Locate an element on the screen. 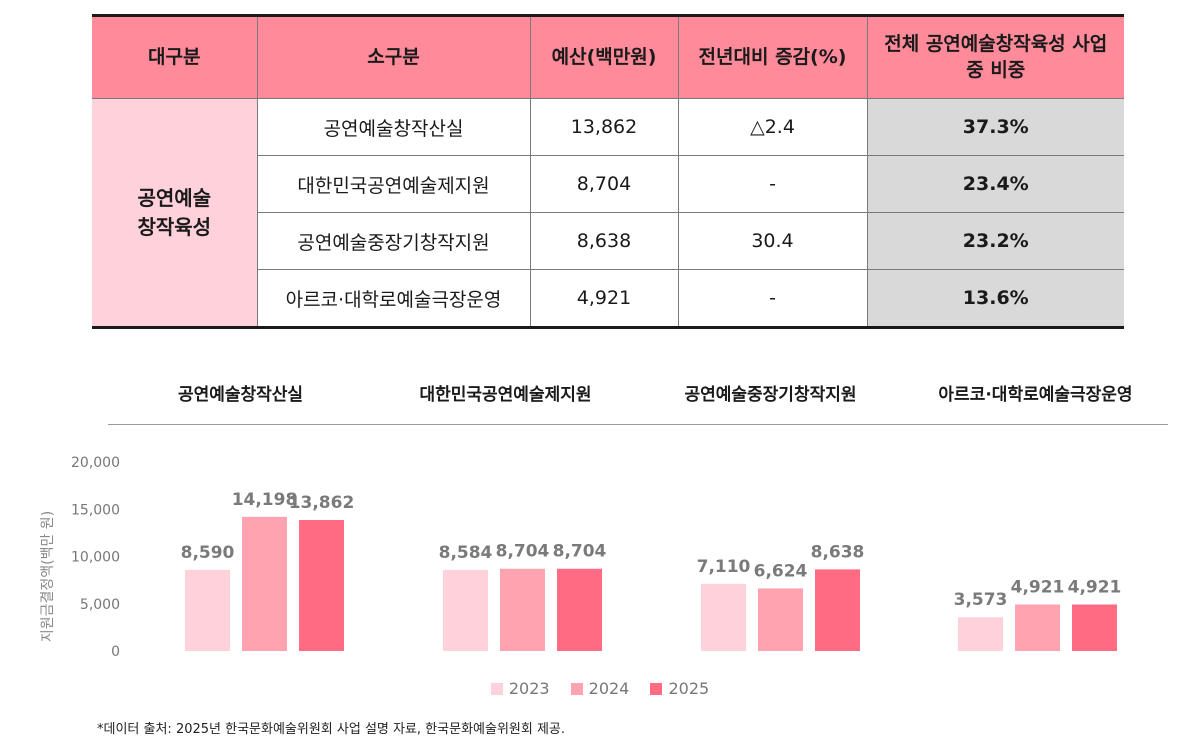  legend-item: 2025 is located at coordinates (679, 688).